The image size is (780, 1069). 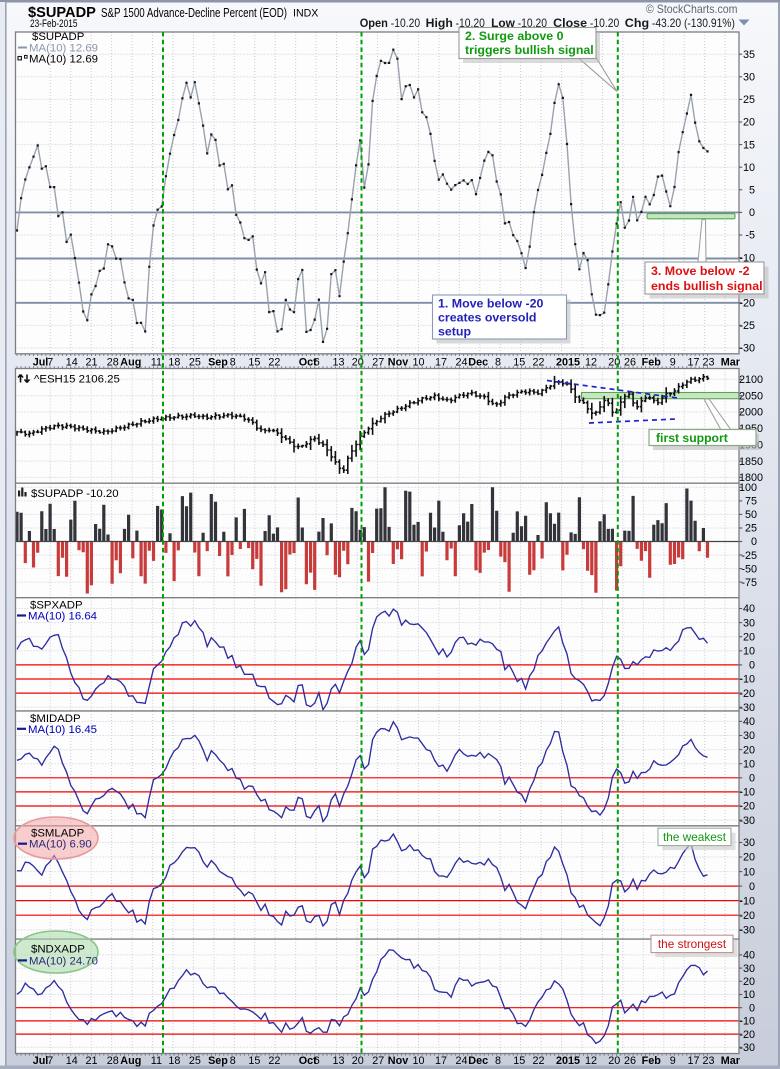 What do you see at coordinates (570, 23) in the screenshot?
I see `svg-text: Close` at bounding box center [570, 23].